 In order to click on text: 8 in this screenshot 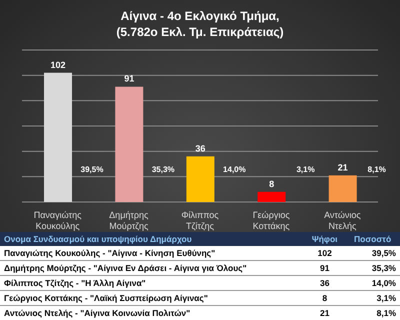, I will do `click(324, 298)`.